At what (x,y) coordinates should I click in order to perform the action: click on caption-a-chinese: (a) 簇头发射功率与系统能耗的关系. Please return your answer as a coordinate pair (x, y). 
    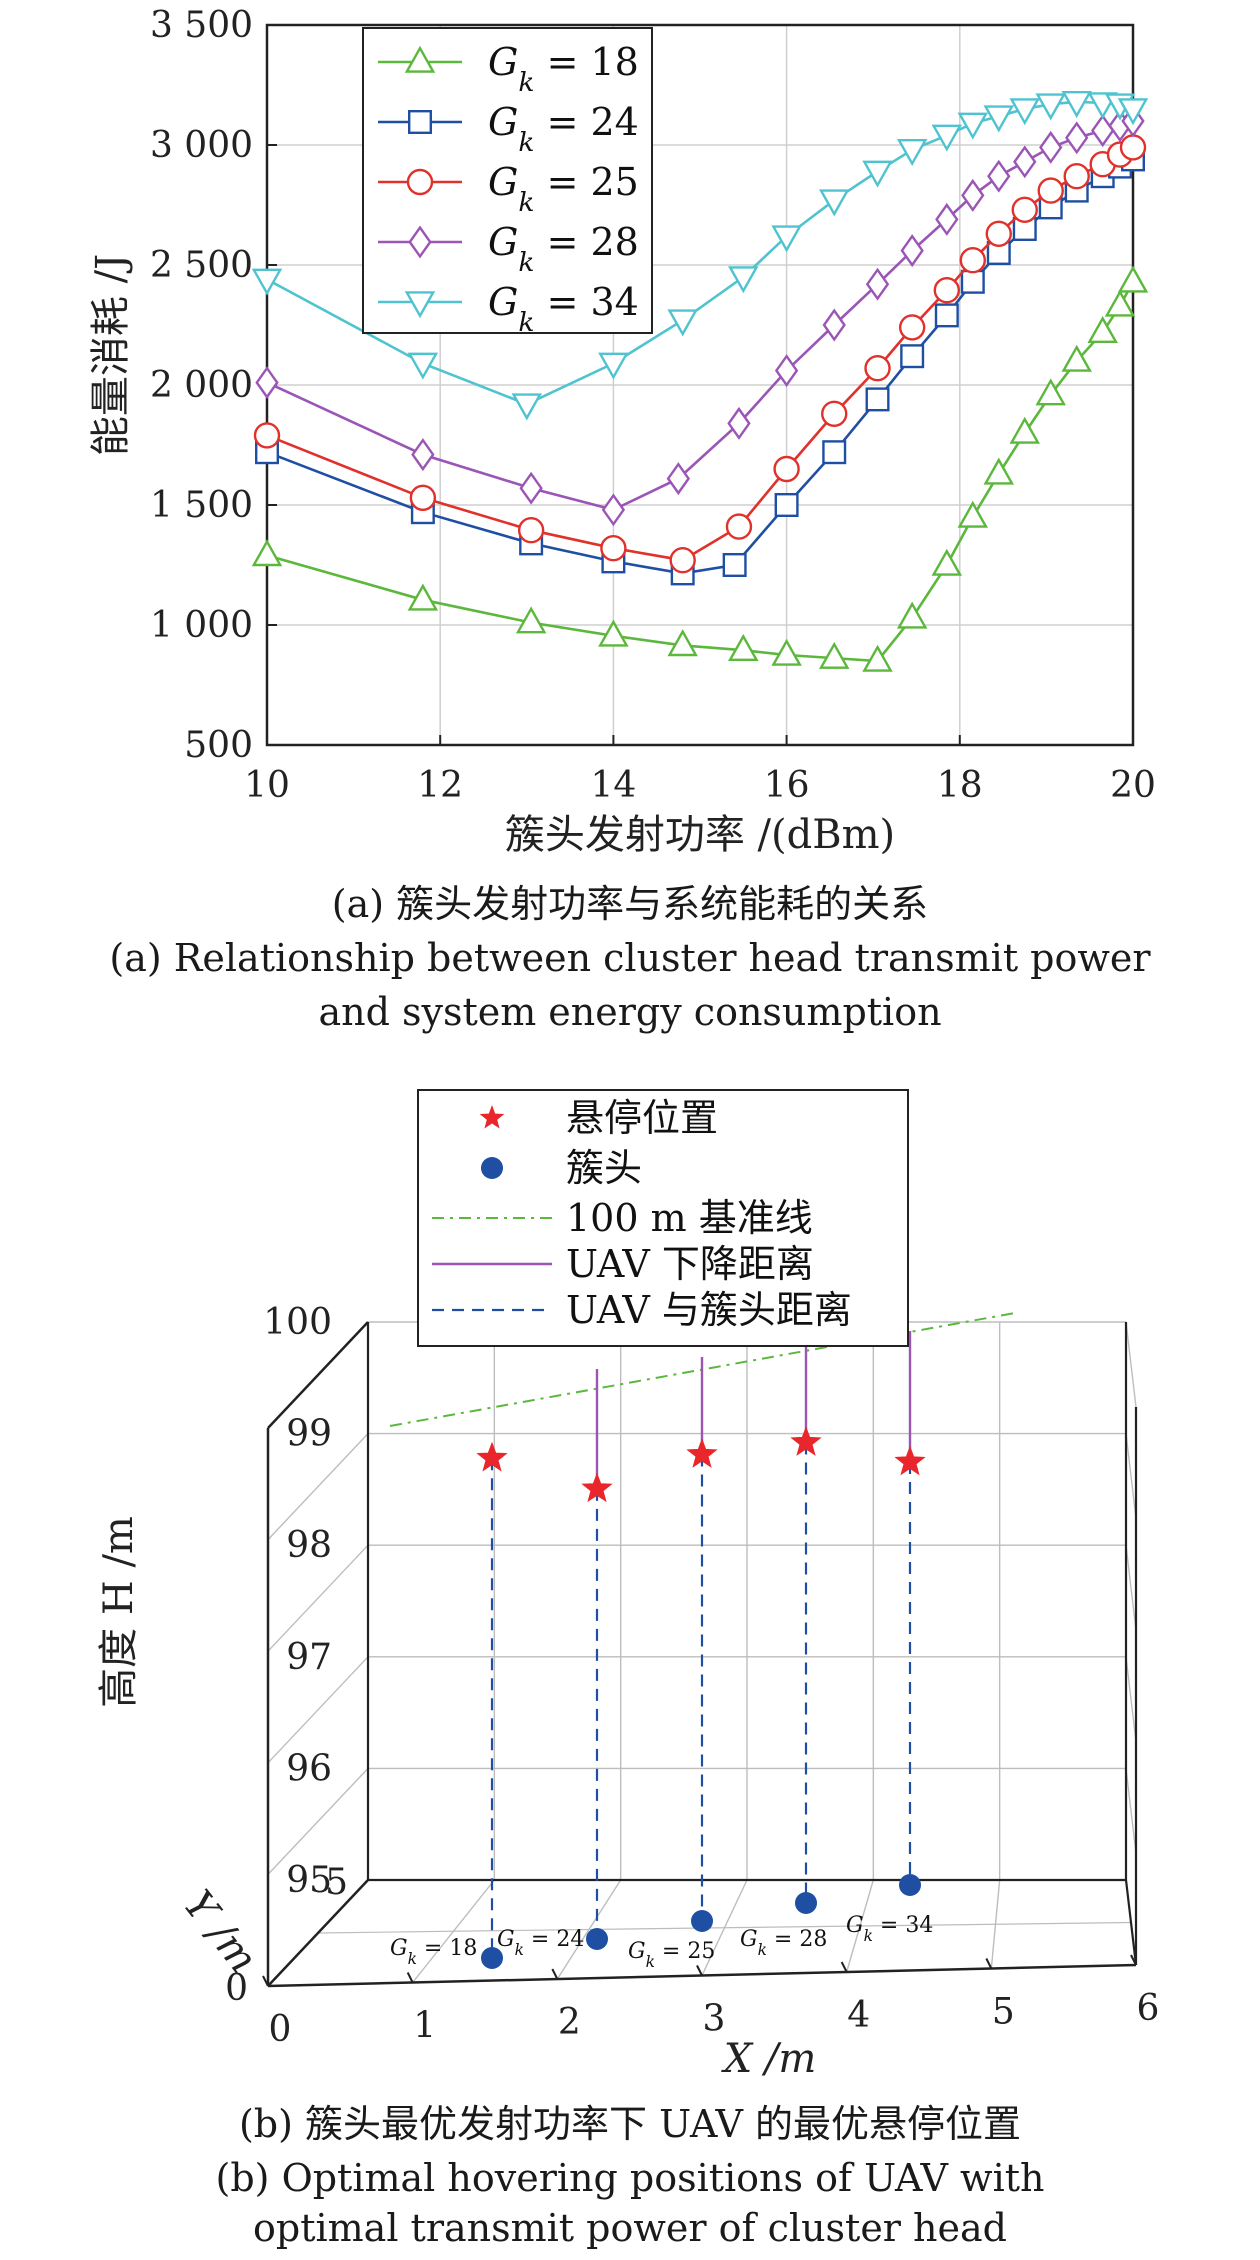
    Looking at the image, I should click on (630, 904).